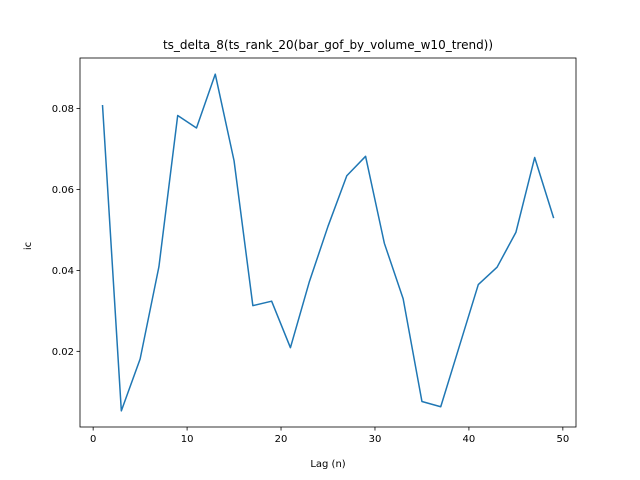  Describe the element at coordinates (375, 439) in the screenshot. I see `x-tick-label: 30` at that location.